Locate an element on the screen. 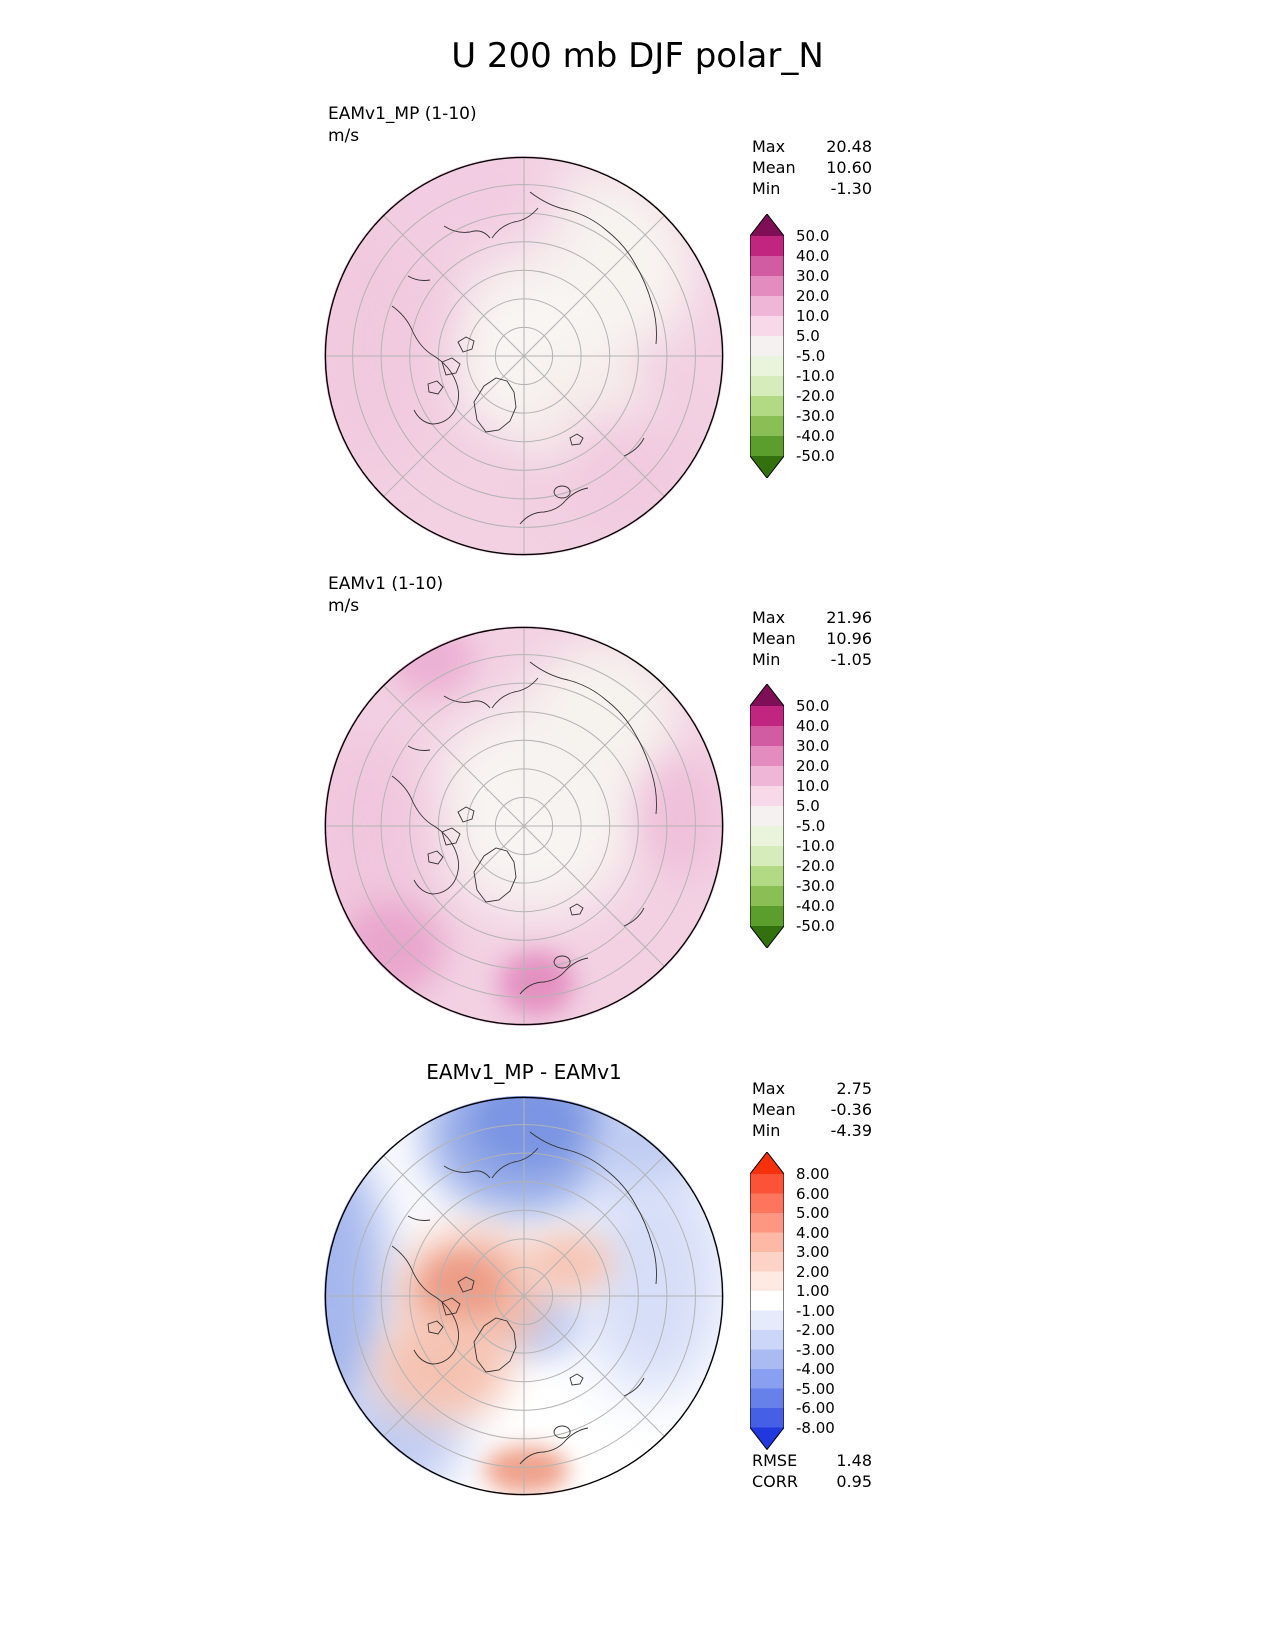 This screenshot has width=1275, height=1650. panel2-polar-map is located at coordinates (524, 826).